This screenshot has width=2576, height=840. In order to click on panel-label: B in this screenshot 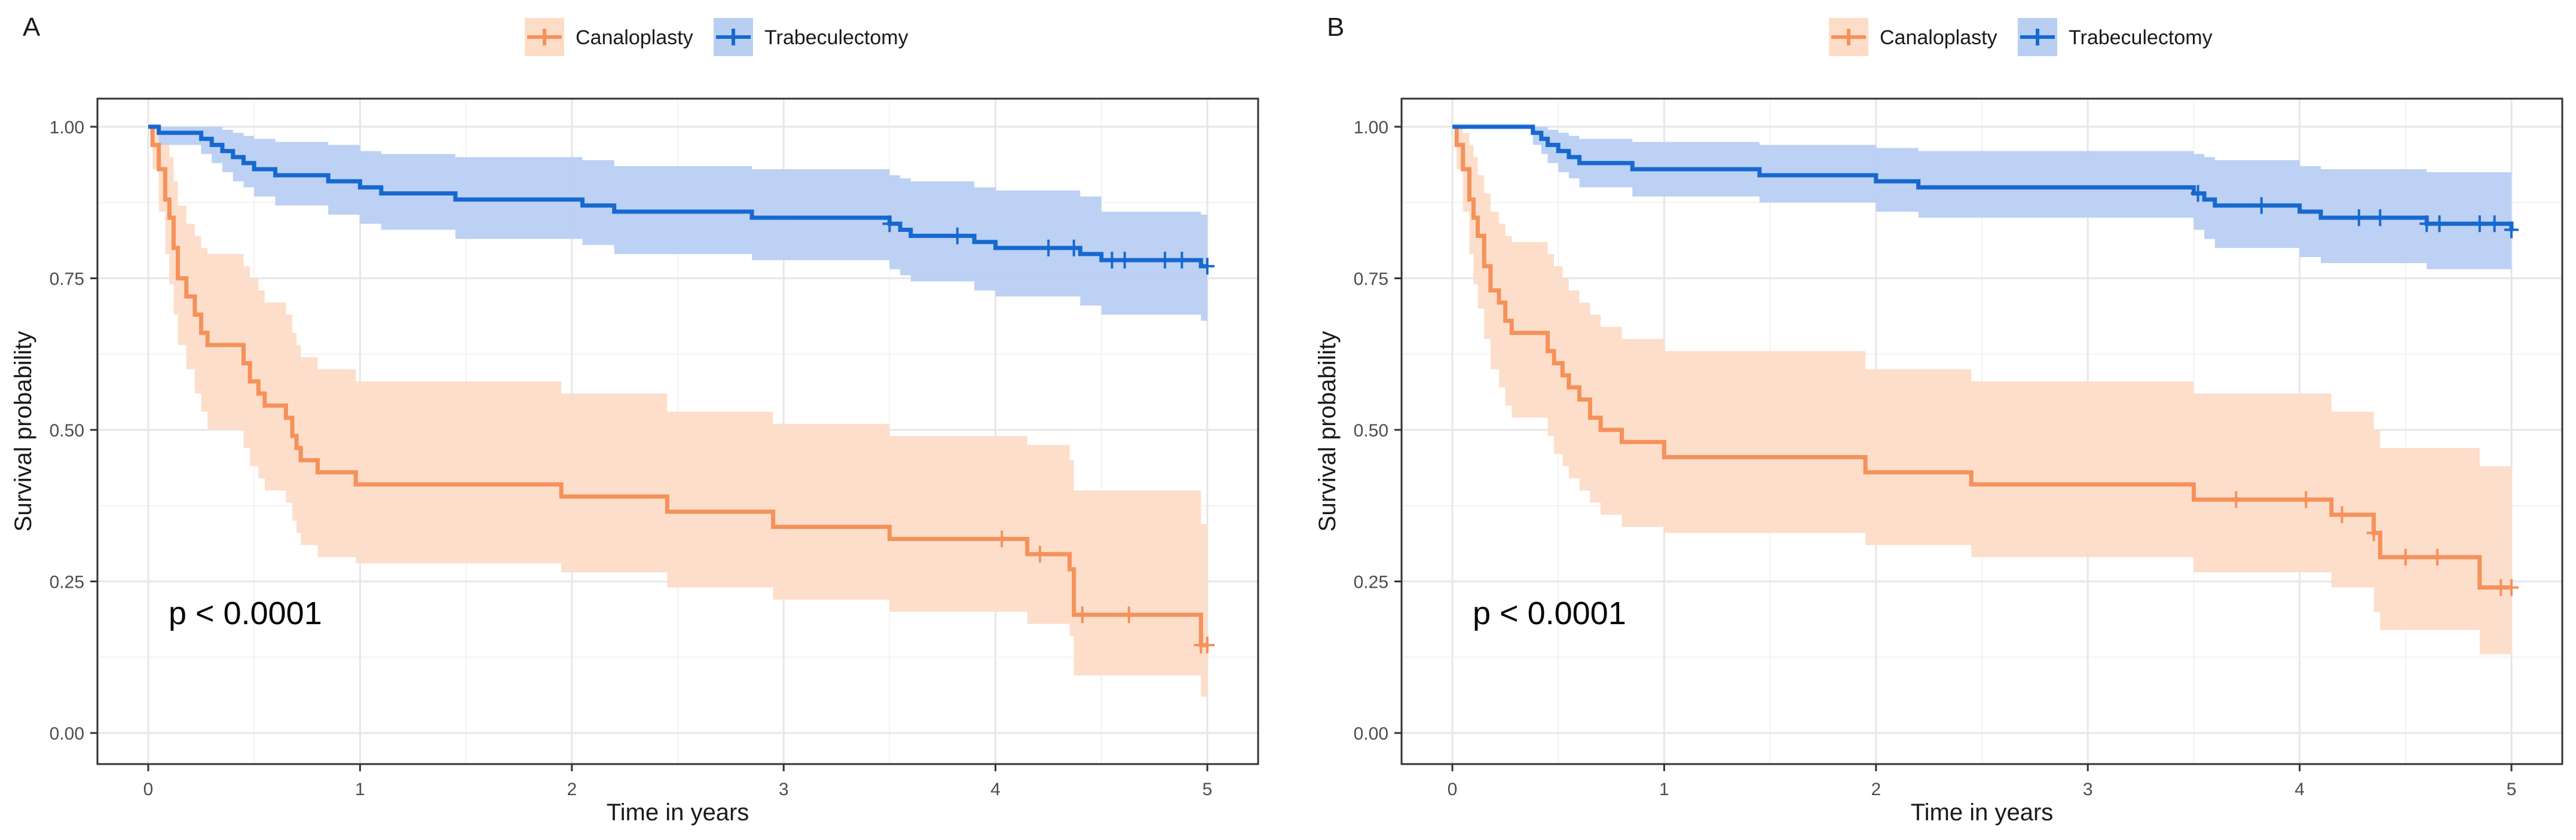, I will do `click(1335, 27)`.